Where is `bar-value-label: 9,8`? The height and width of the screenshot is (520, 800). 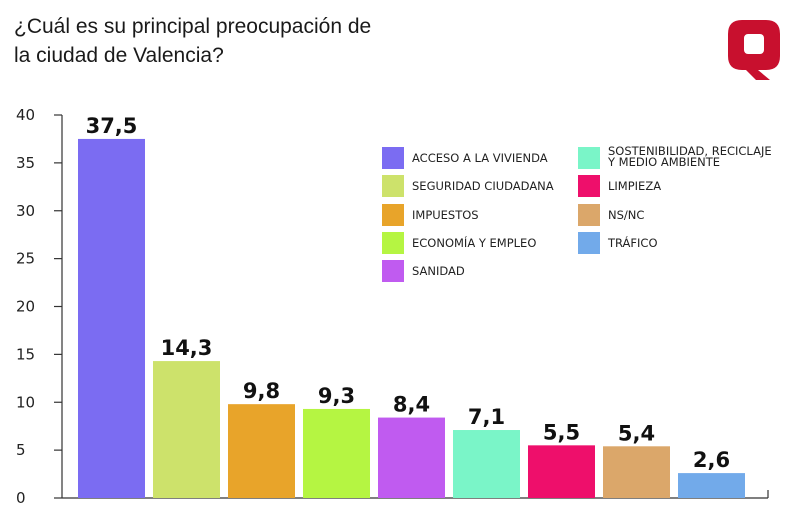 bar-value-label: 9,8 is located at coordinates (261, 391).